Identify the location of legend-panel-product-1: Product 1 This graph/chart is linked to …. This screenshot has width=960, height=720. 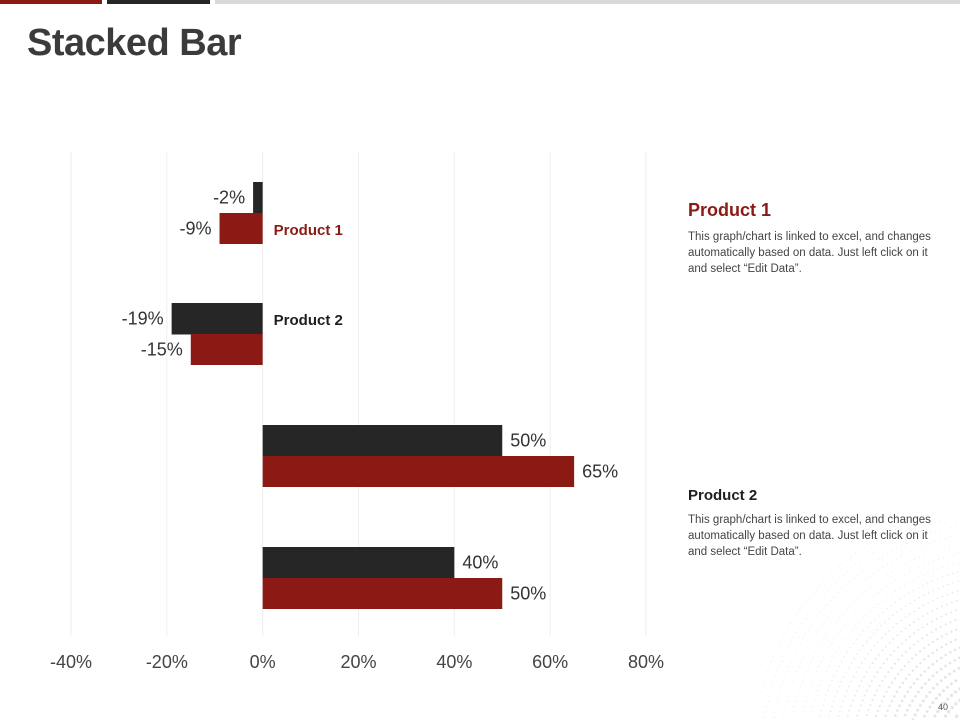
(813, 238).